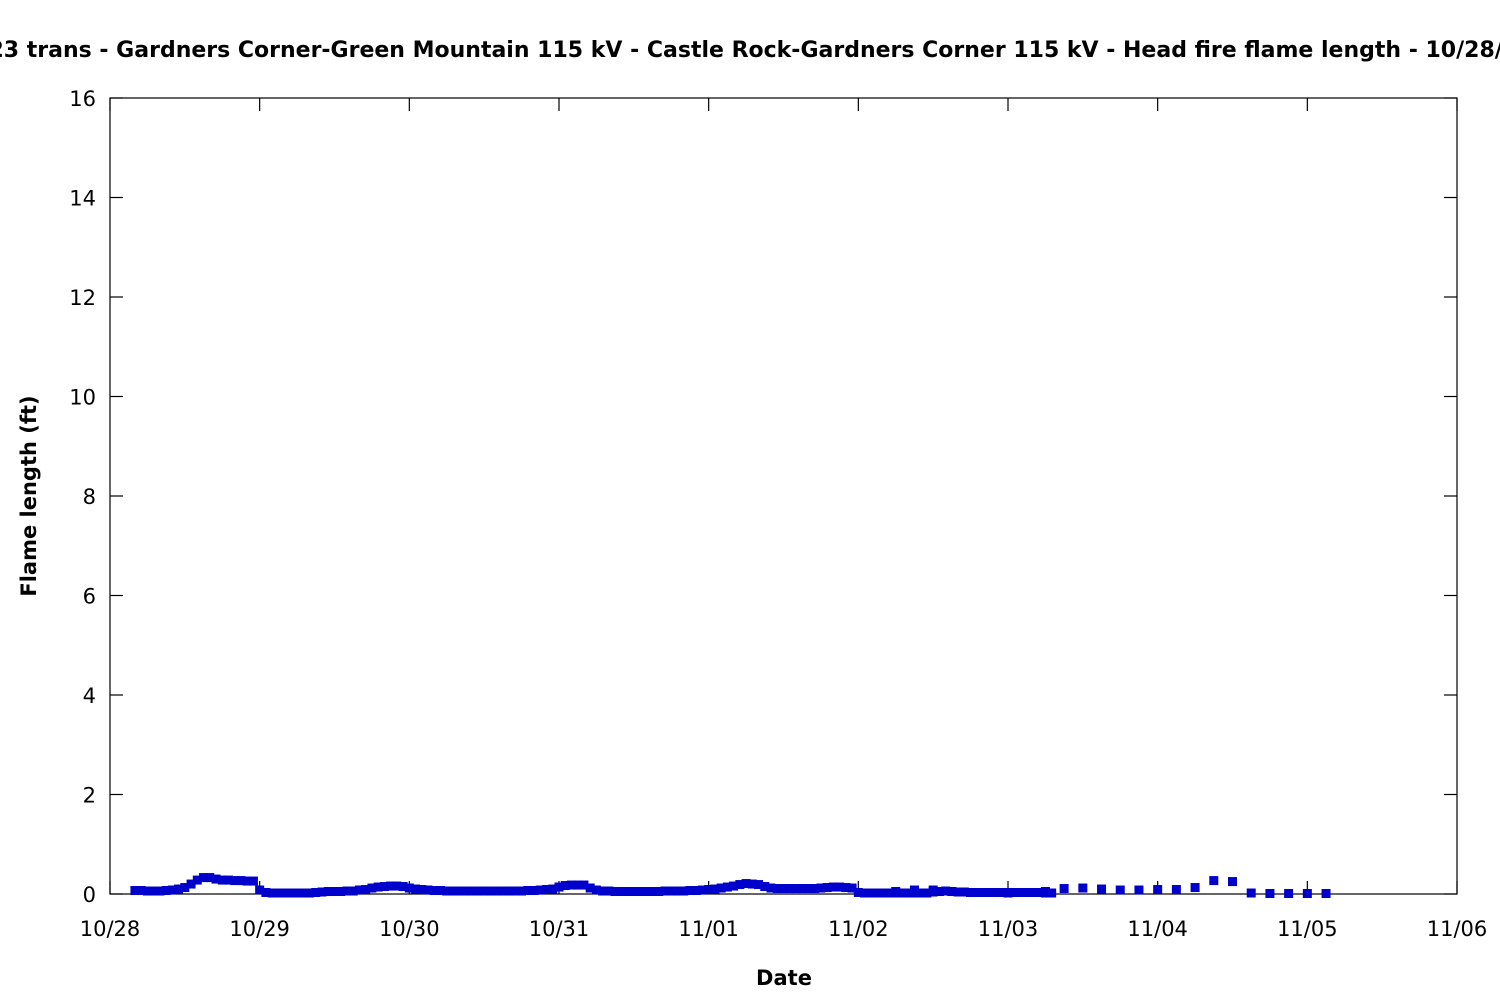  Describe the element at coordinates (1157, 929) in the screenshot. I see `x-tick-label: 11/04` at that location.